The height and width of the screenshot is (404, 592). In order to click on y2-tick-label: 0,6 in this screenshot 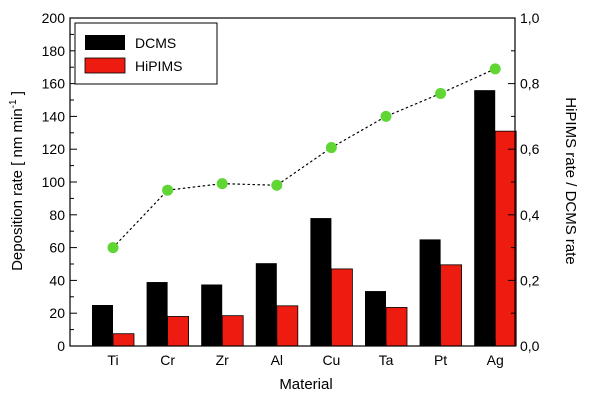, I will do `click(530, 149)`.